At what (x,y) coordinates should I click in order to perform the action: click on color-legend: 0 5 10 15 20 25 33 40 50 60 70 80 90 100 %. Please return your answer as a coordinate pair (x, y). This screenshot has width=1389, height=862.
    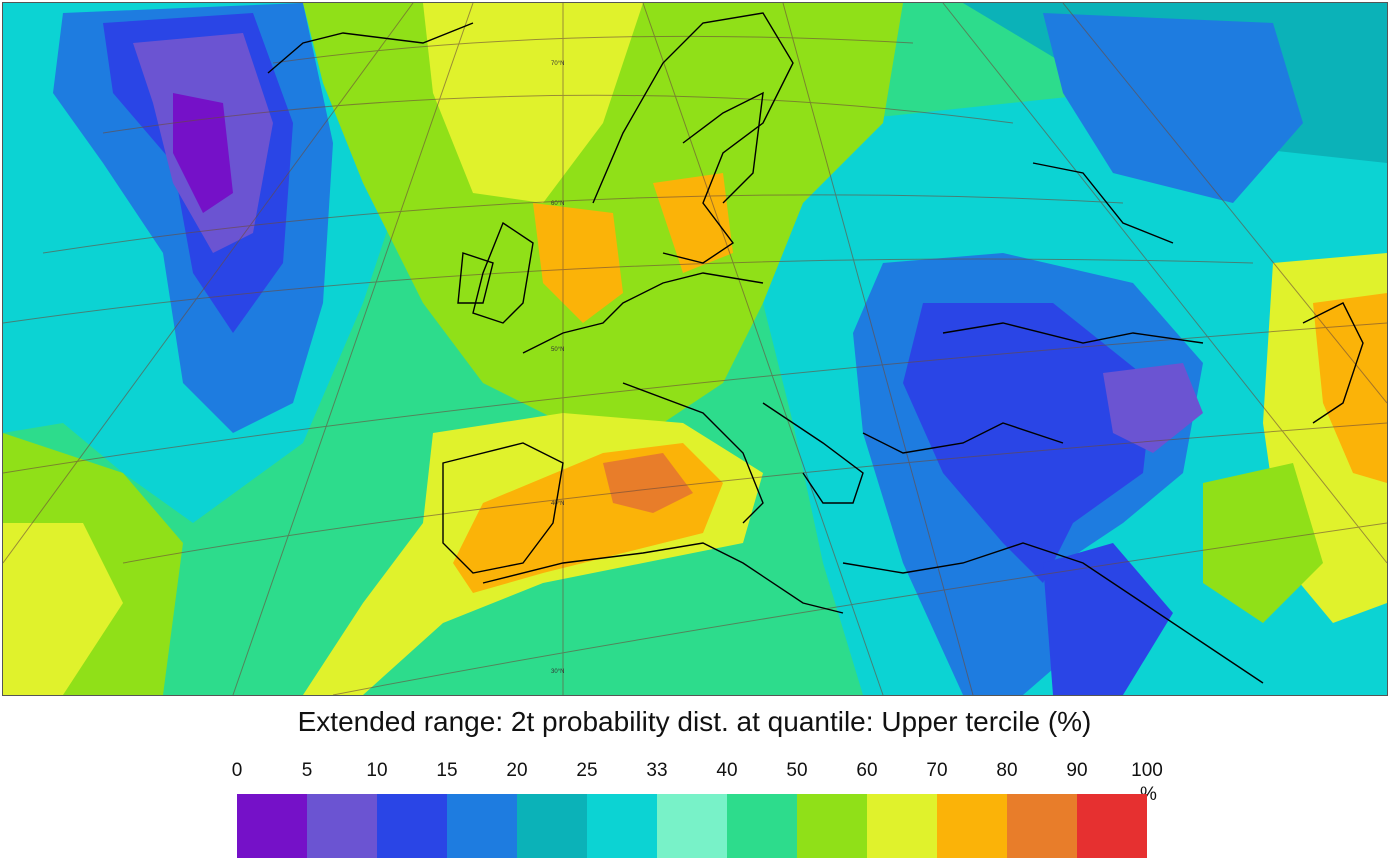
    Looking at the image, I should click on (697, 810).